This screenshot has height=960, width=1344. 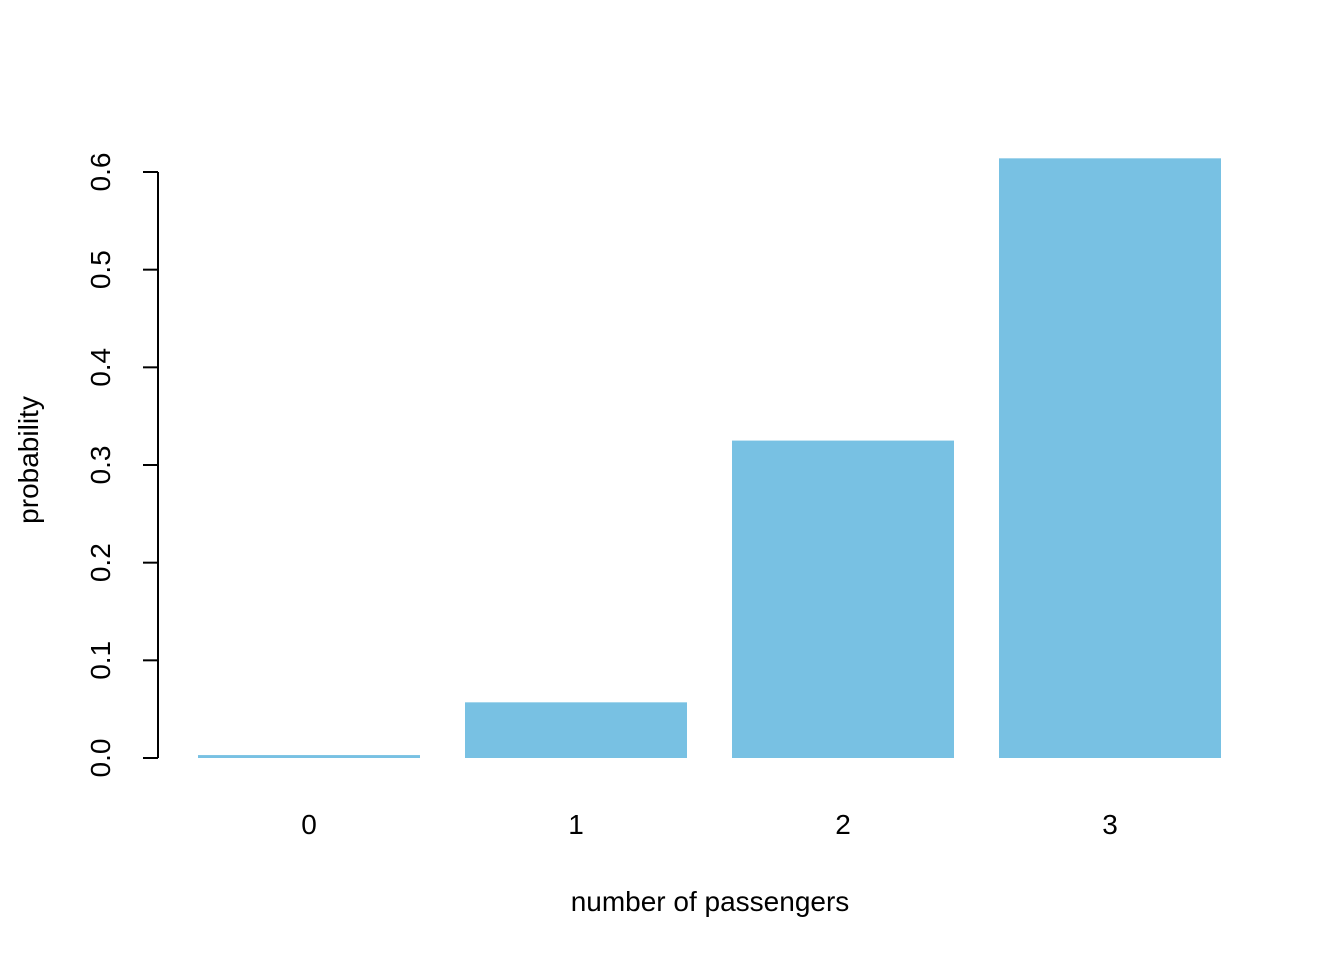 I want to click on category-labels-group: 0 1 2 3, so click(x=709, y=824).